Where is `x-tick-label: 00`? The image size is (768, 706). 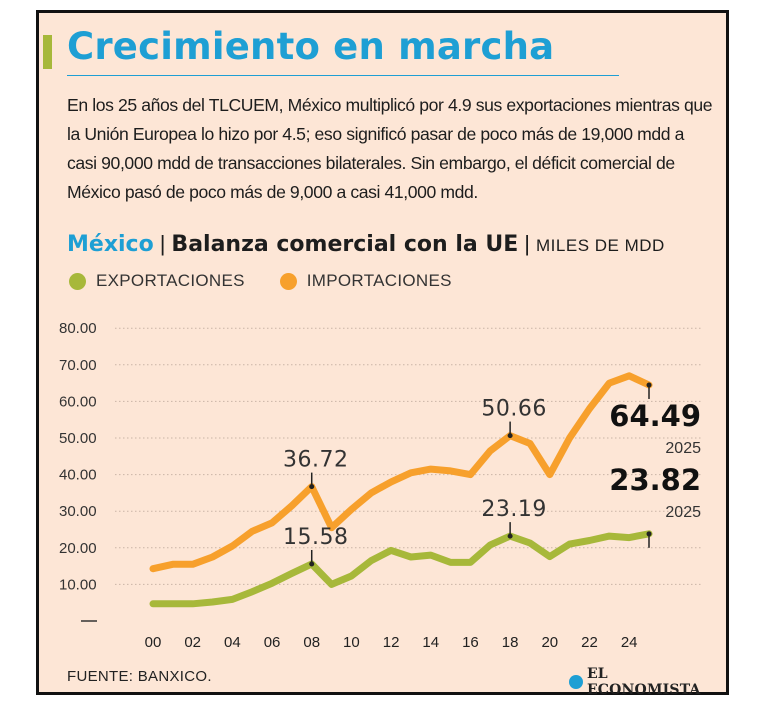 x-tick-label: 00 is located at coordinates (153, 642).